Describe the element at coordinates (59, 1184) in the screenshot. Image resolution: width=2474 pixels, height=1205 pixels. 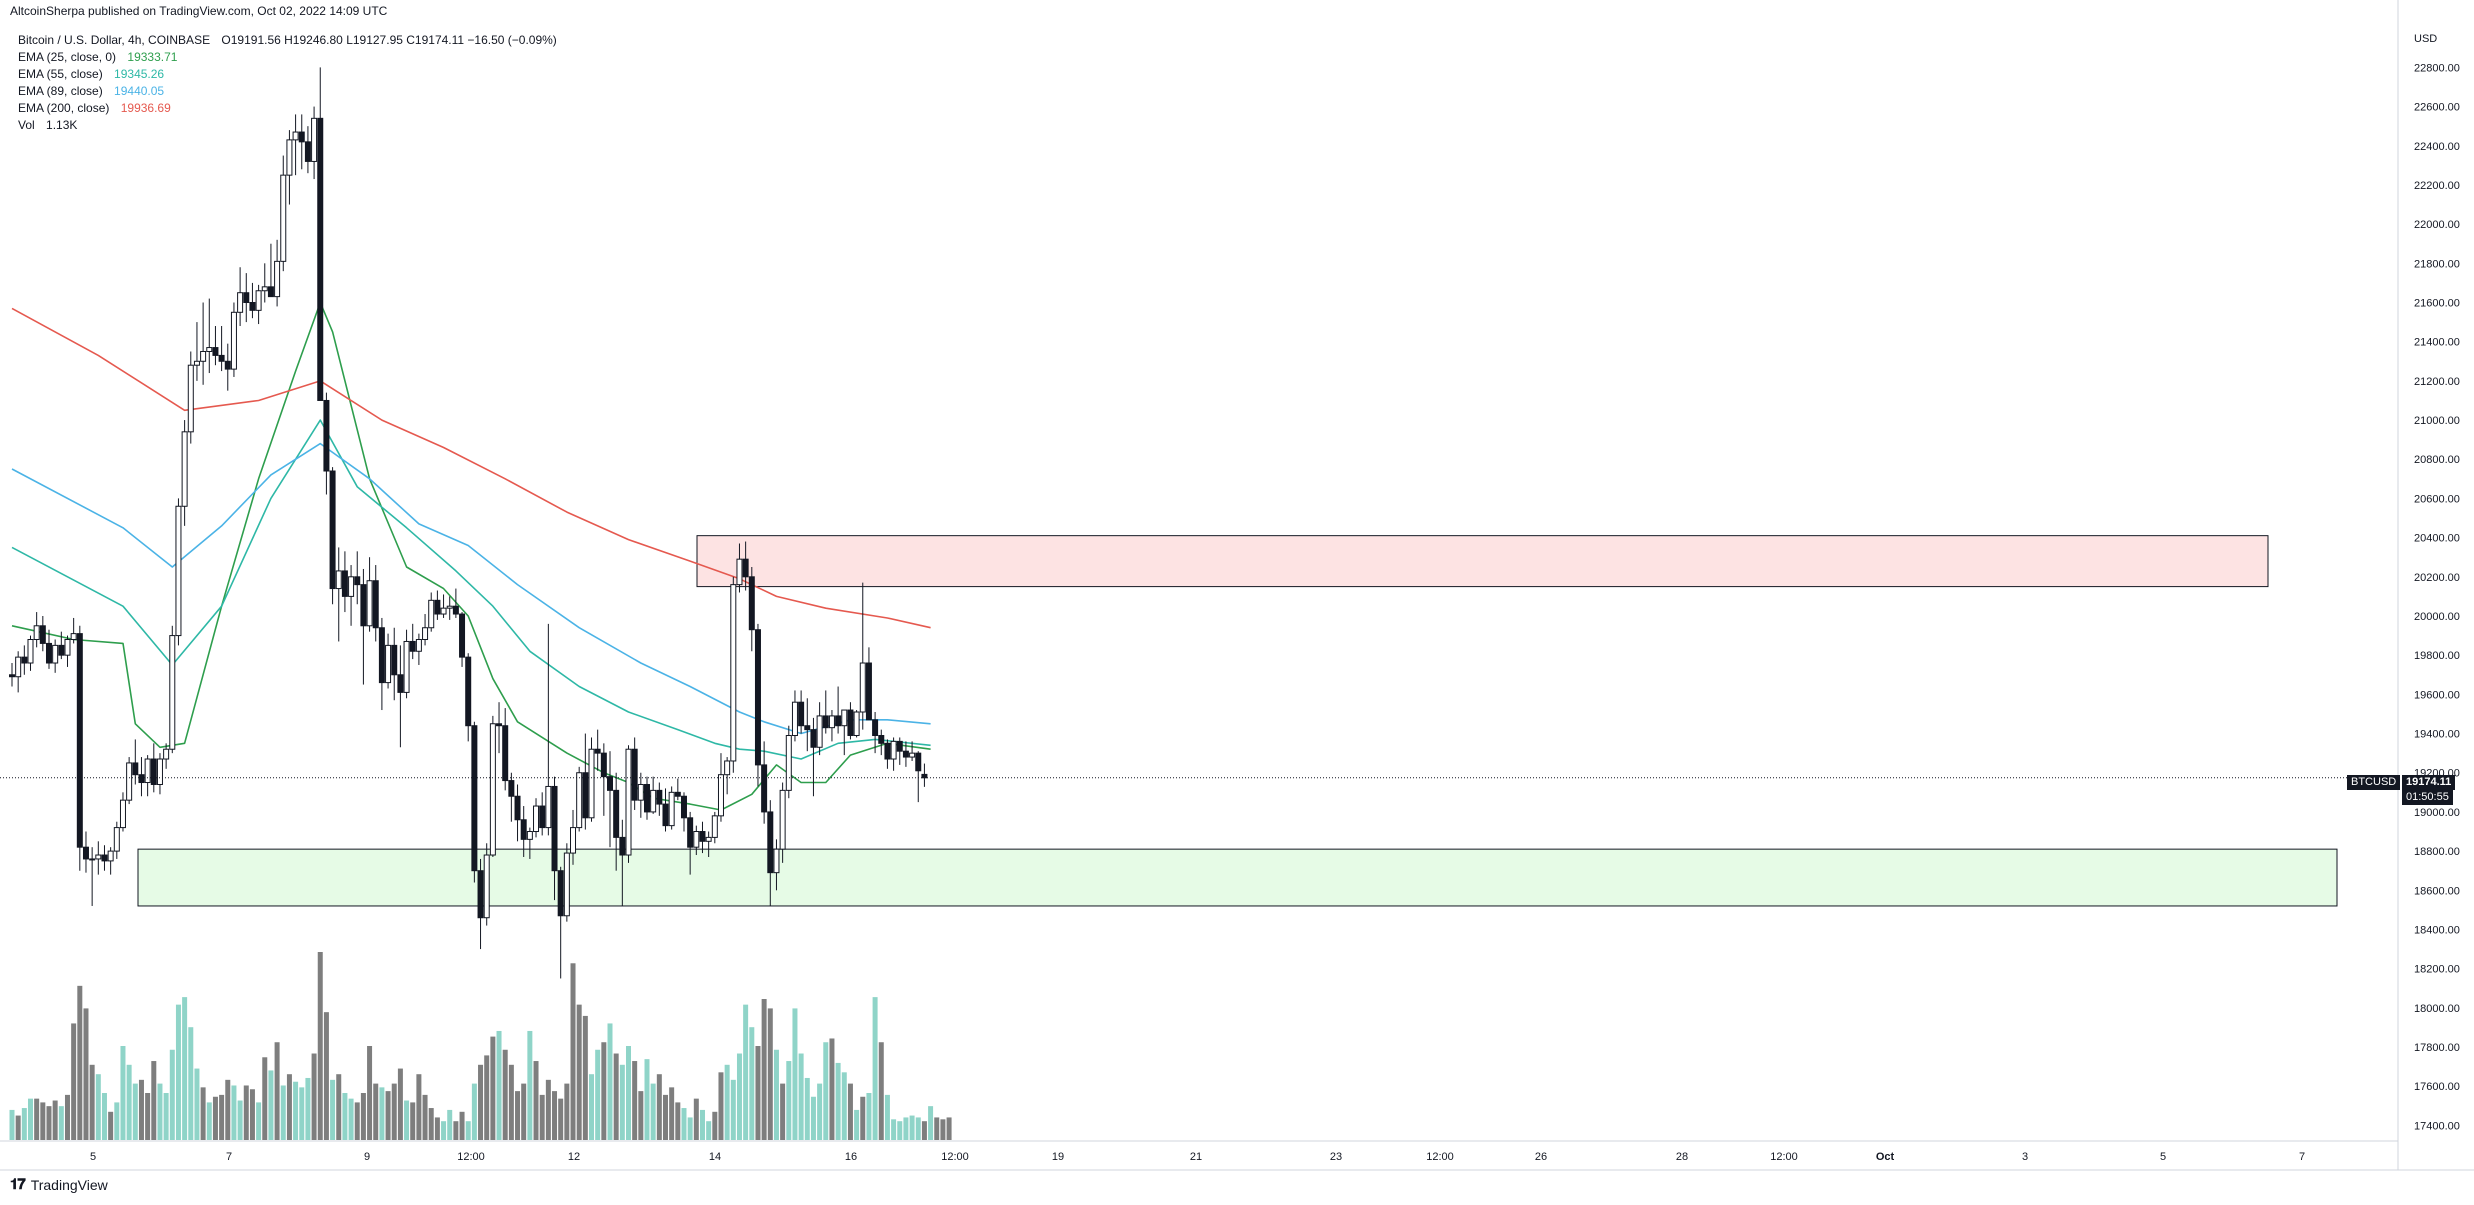
I see `tradingview-footer: 𝟏𝟕 TradingView` at that location.